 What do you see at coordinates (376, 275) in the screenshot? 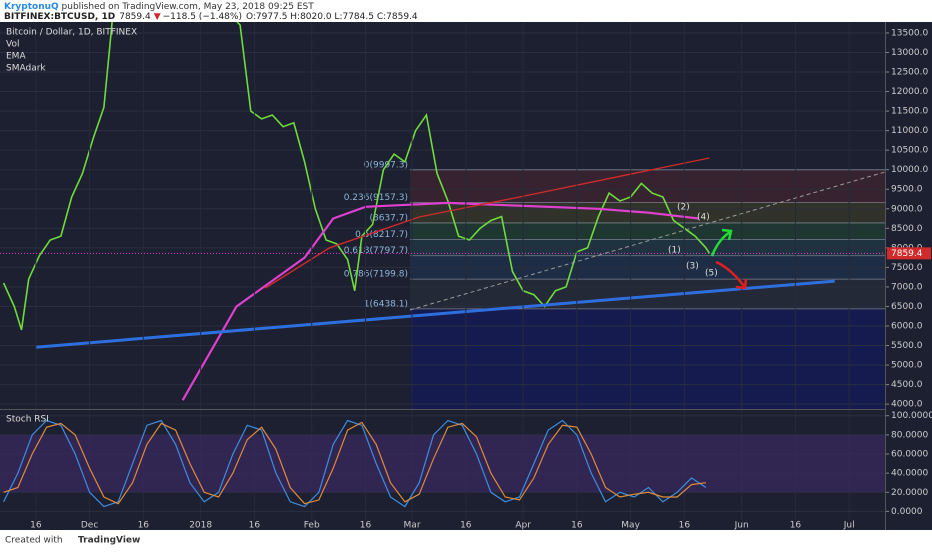
I see `fib-label: 0.786(7199.8)` at bounding box center [376, 275].